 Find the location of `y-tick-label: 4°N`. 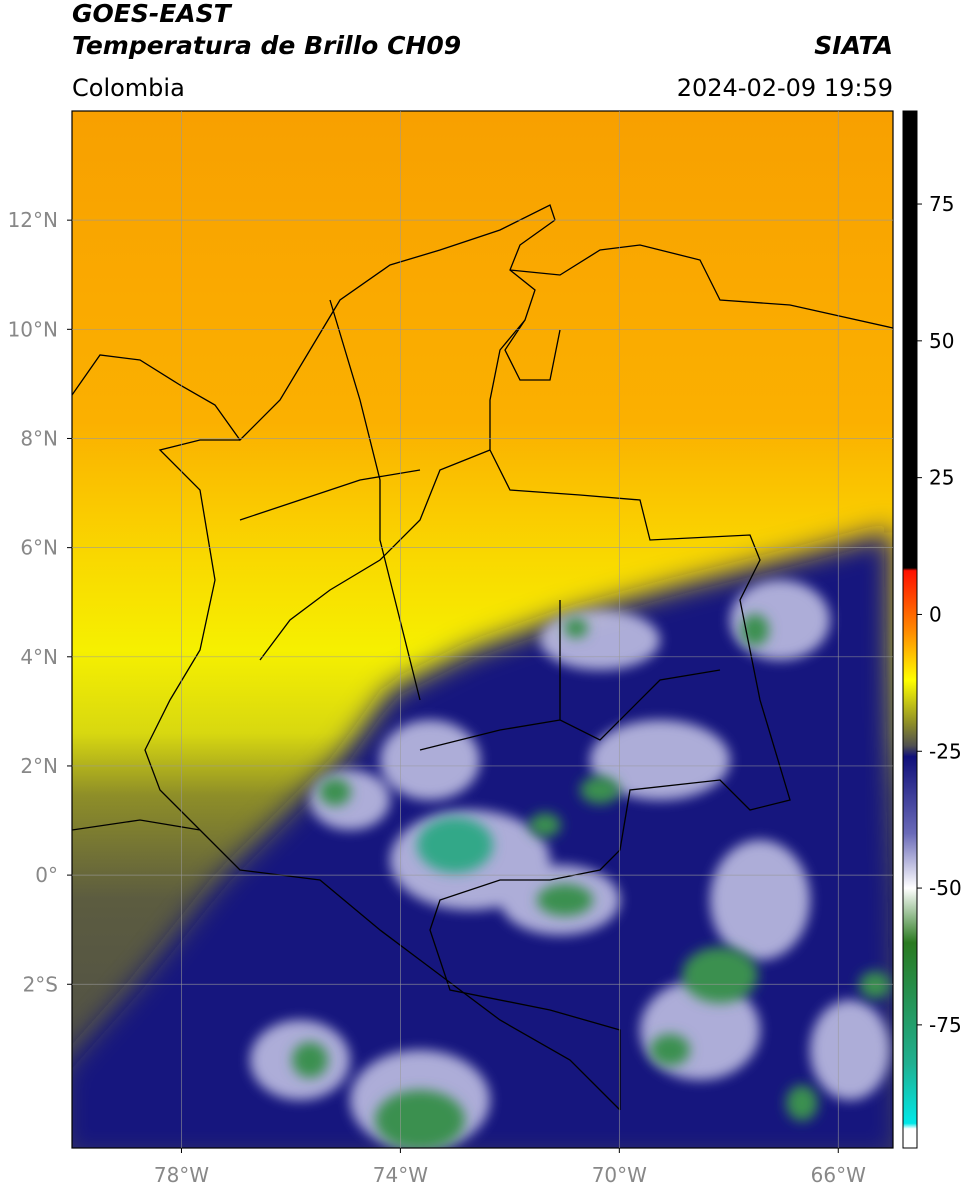

y-tick-label: 4°N is located at coordinates (39, 657).